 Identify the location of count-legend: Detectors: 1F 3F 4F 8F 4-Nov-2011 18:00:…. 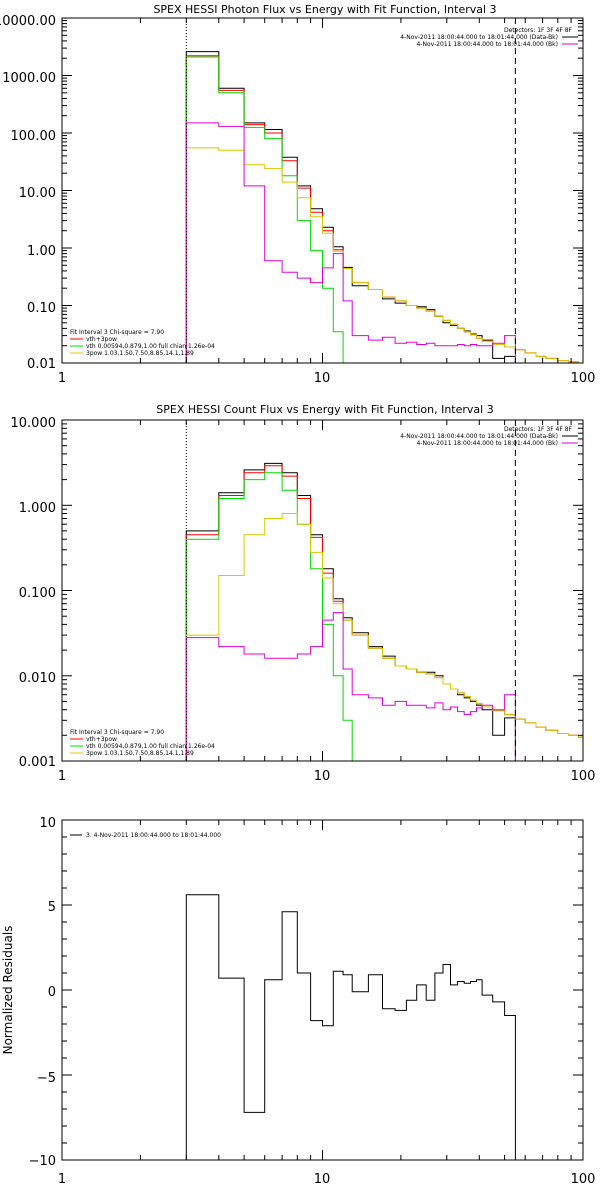
(489, 436).